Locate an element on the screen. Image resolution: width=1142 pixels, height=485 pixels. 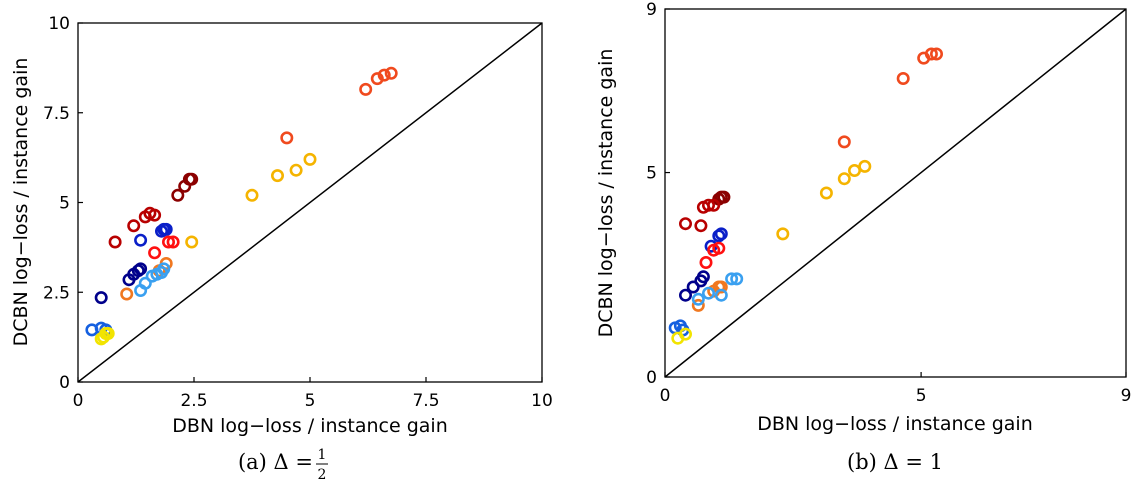
x-tick-label-a-3: 7.5 is located at coordinates (425, 401).